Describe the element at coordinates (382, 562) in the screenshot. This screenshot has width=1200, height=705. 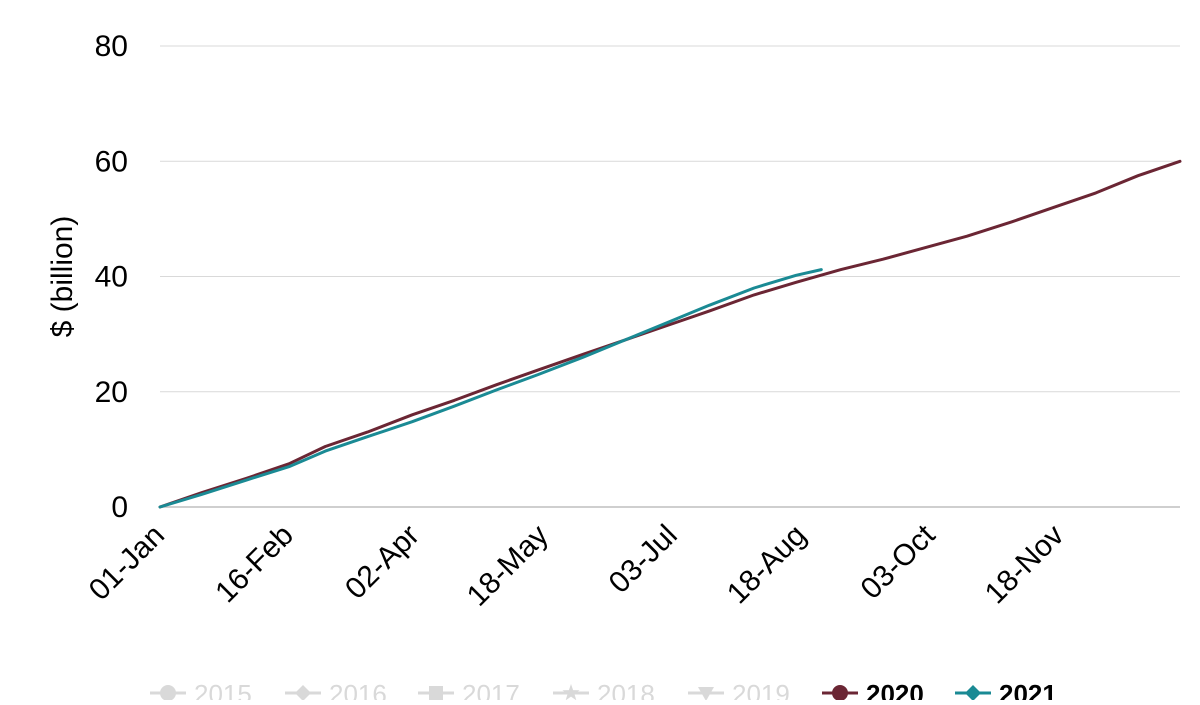
I see `x-tick-label: 02-Apr` at that location.